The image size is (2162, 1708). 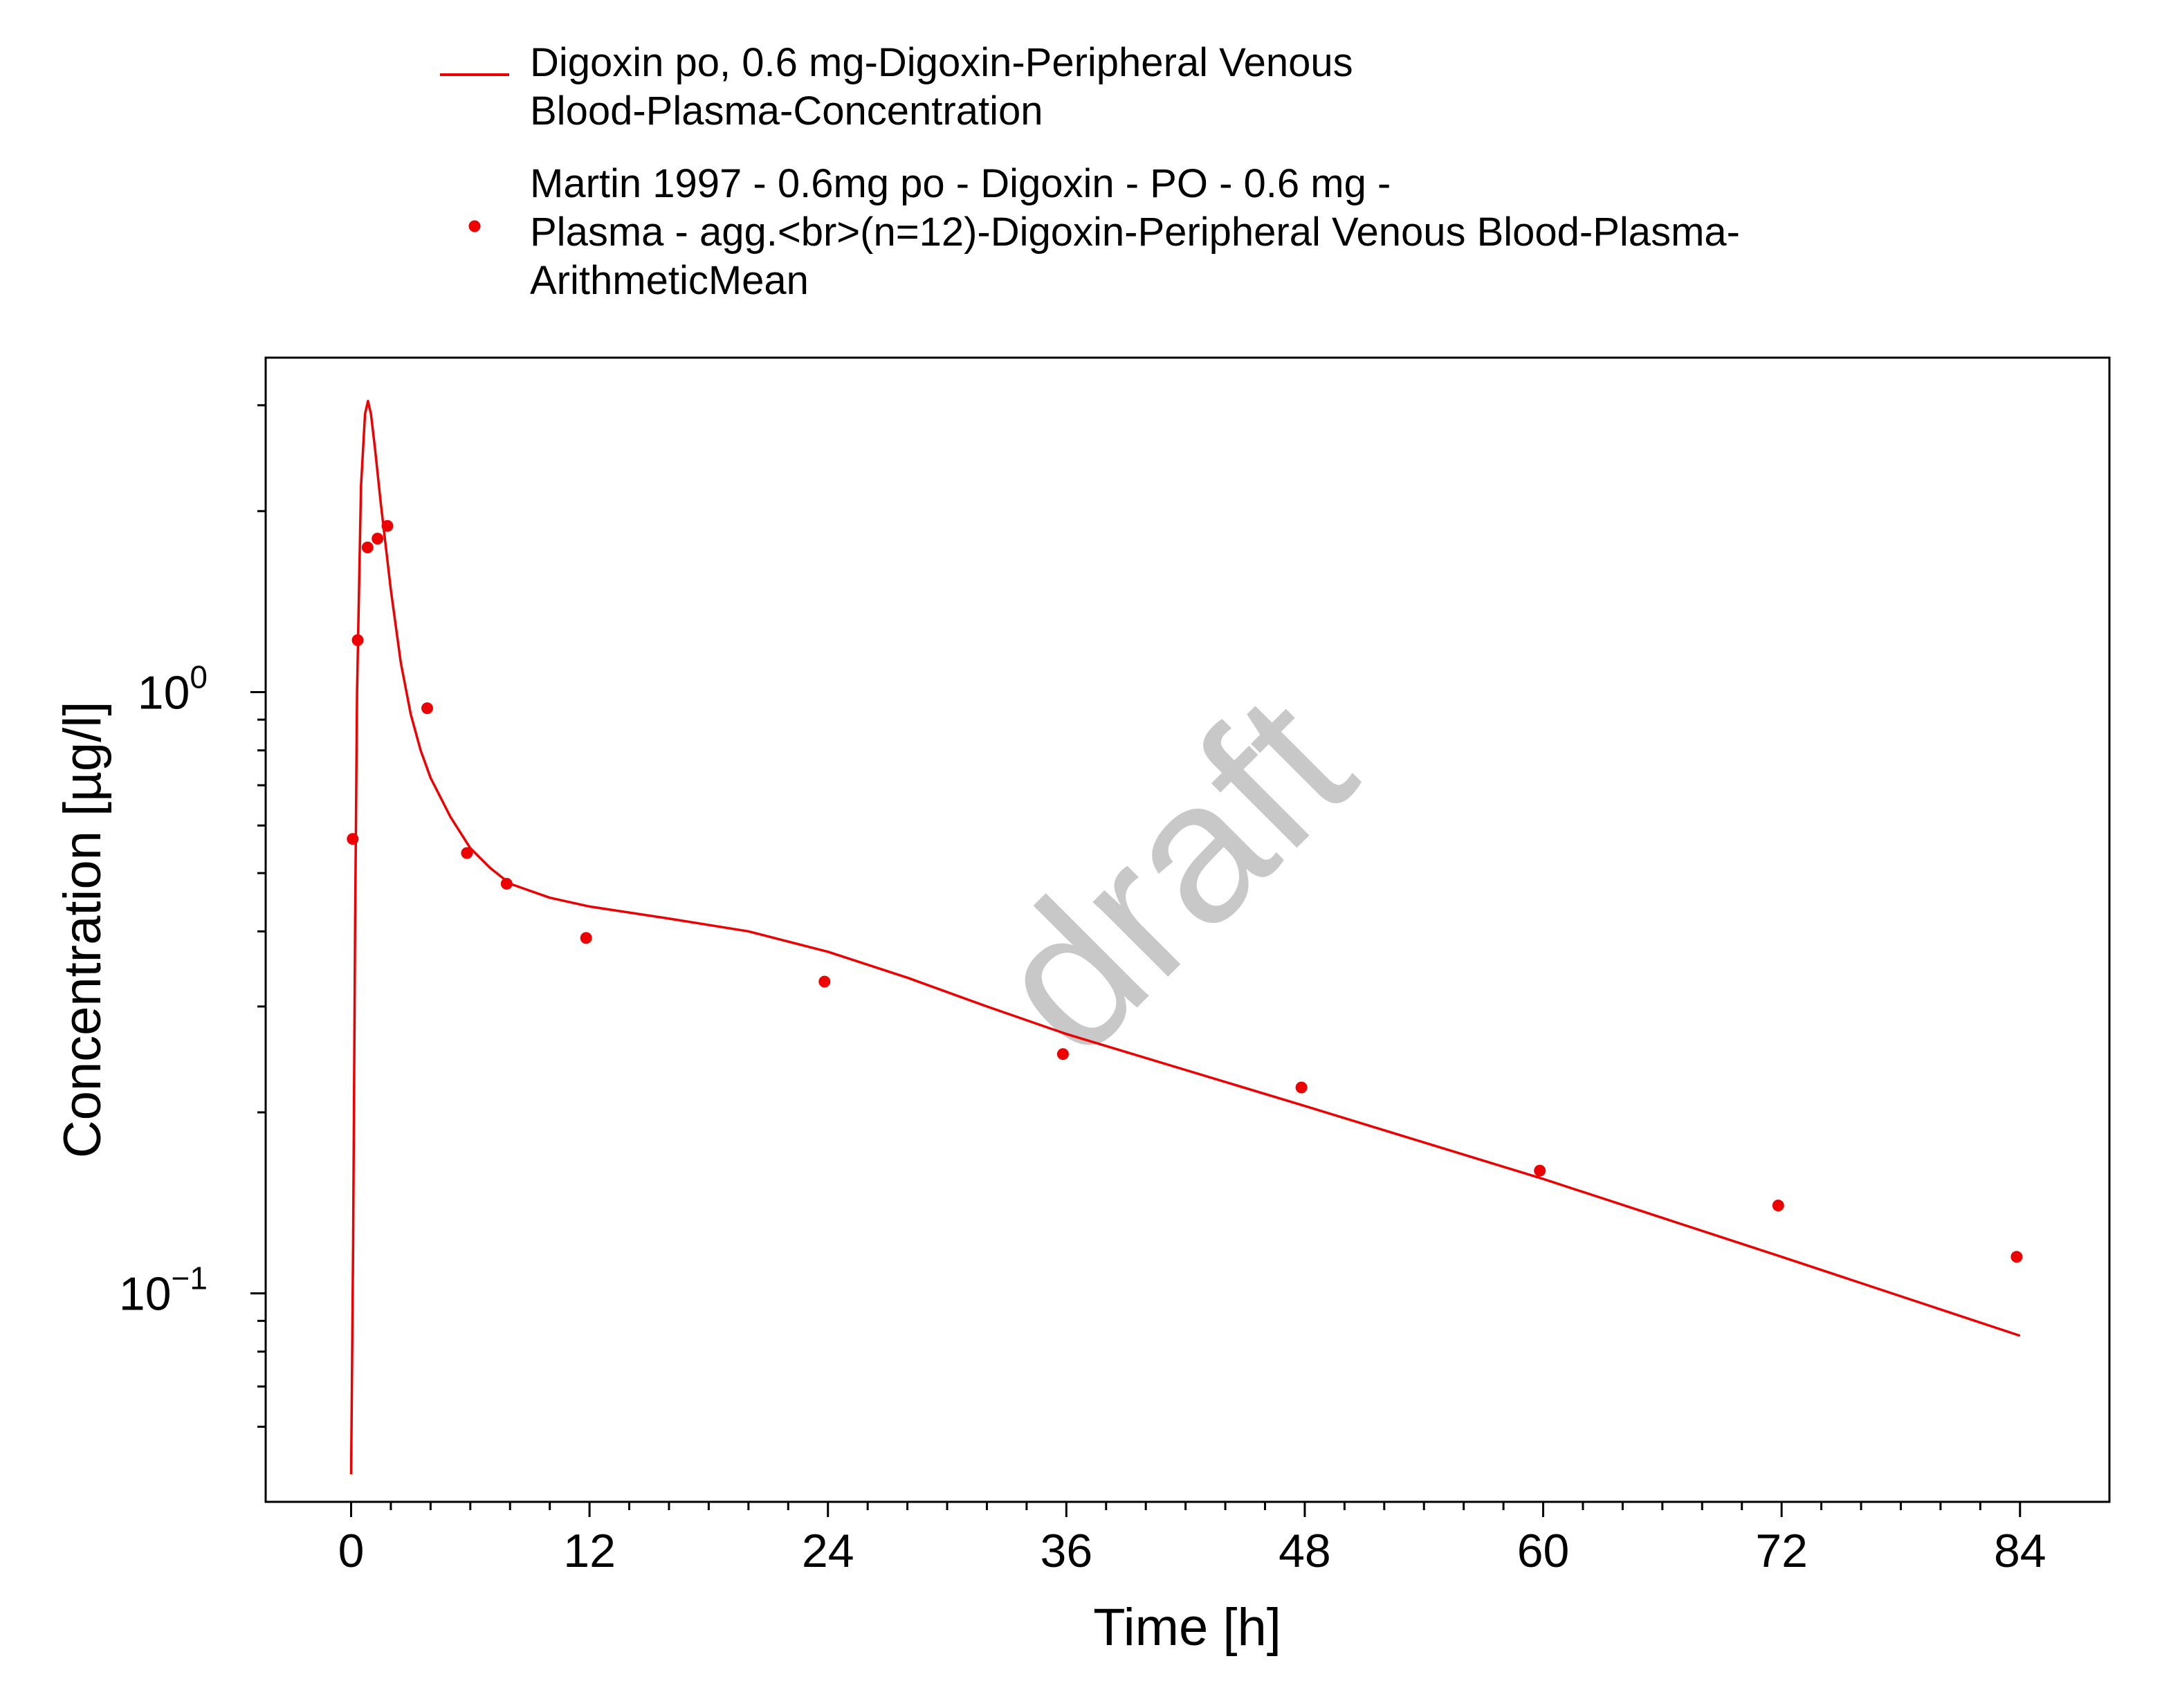 I want to click on x-tick-label: 36, so click(x=1067, y=1551).